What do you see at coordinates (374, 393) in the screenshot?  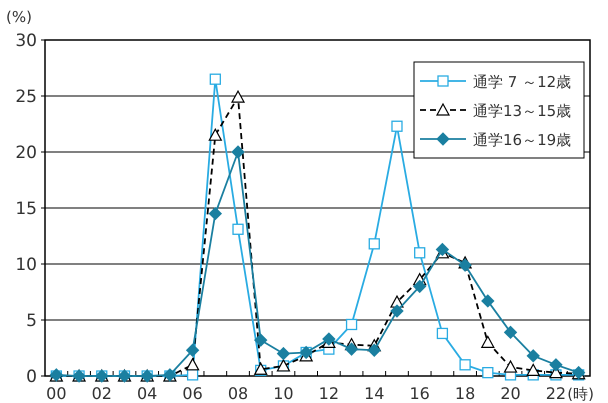 I see `x-tick-label: 14` at bounding box center [374, 393].